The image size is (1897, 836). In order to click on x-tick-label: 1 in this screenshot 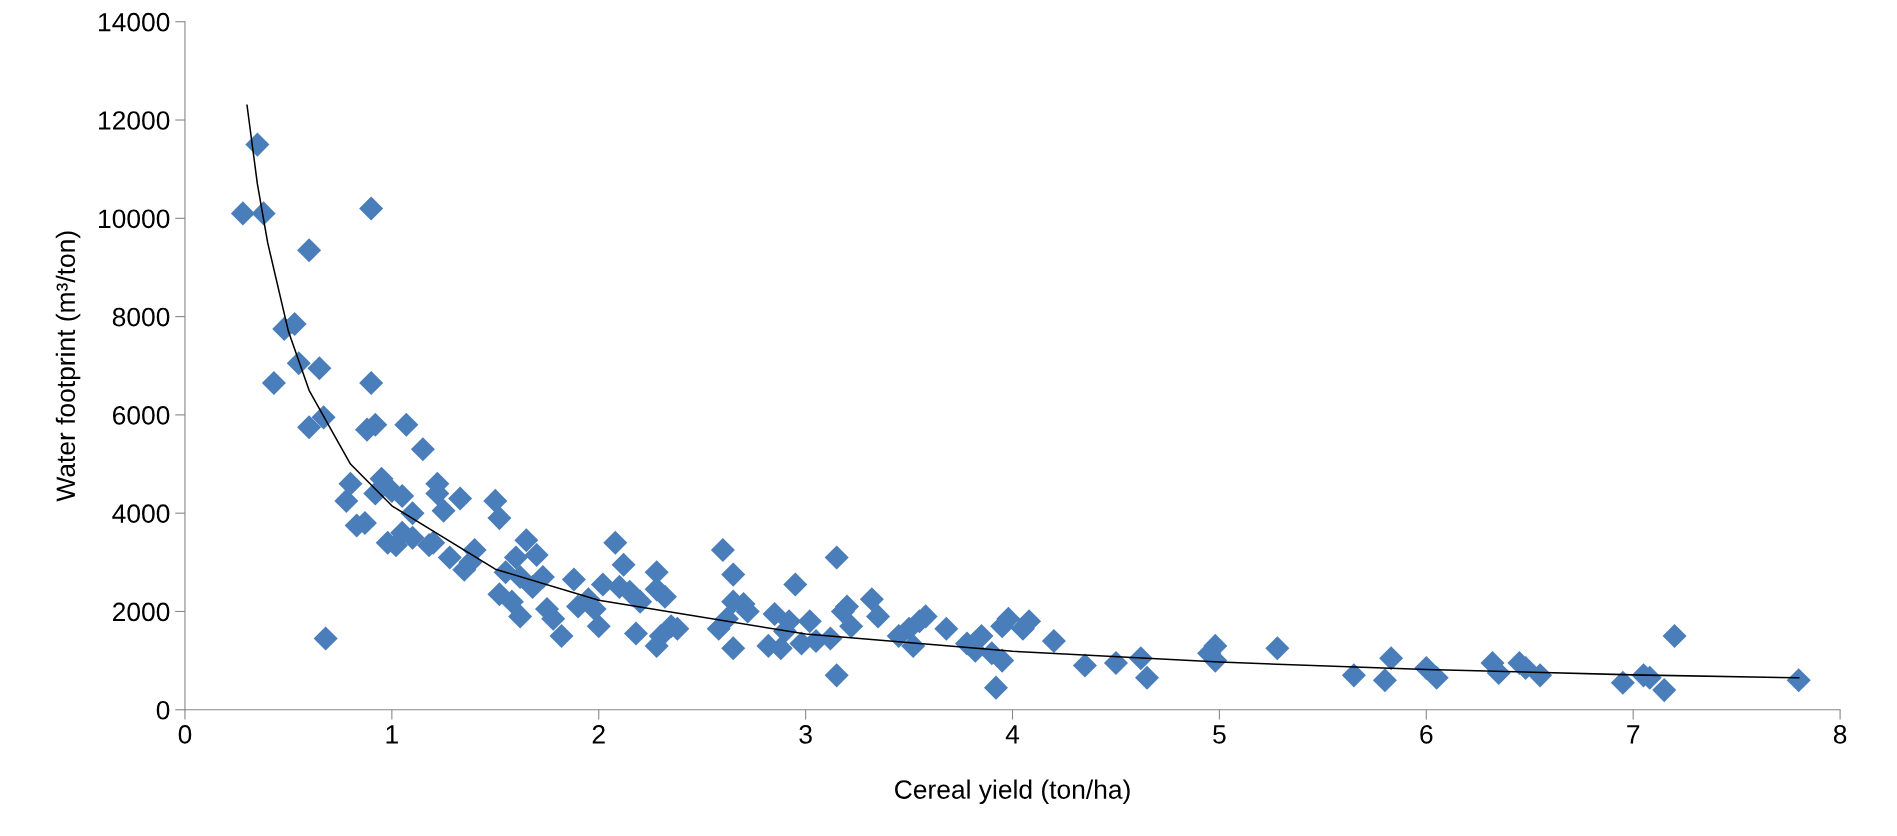, I will do `click(392, 734)`.